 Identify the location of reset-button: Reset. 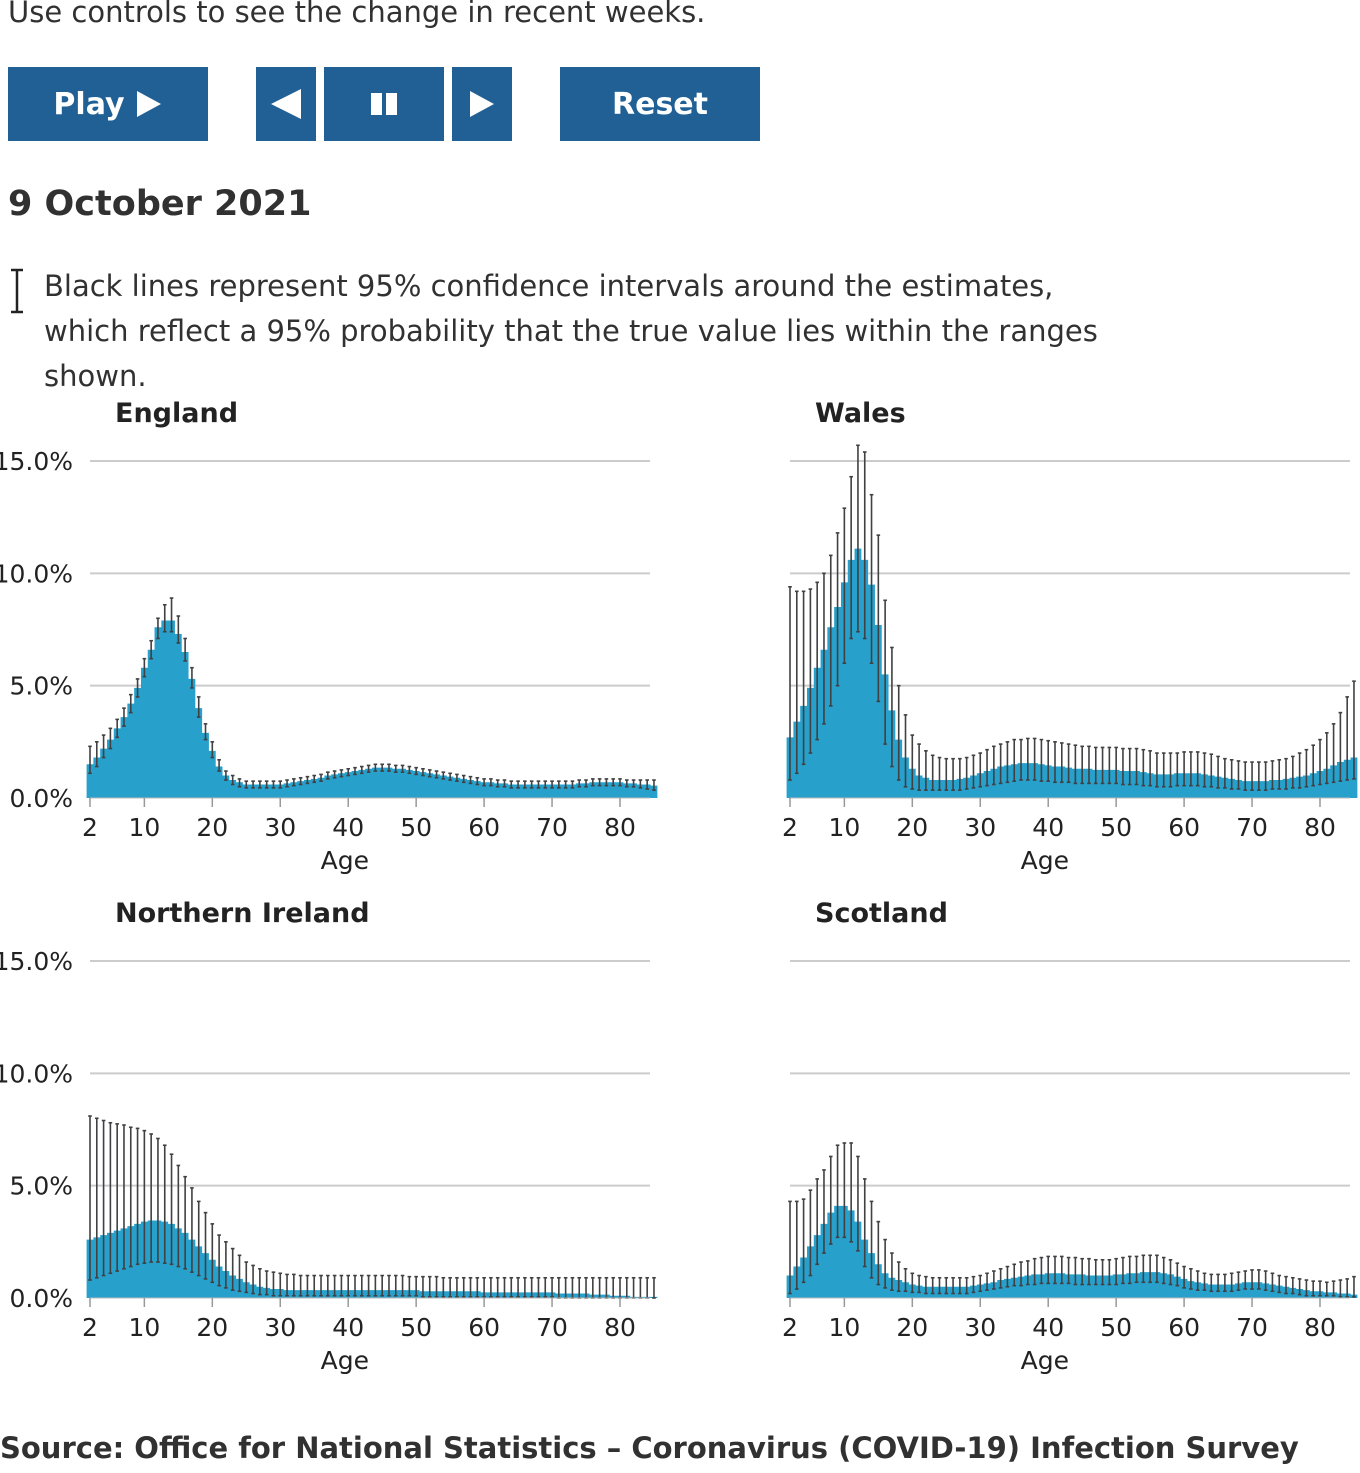
(660, 104).